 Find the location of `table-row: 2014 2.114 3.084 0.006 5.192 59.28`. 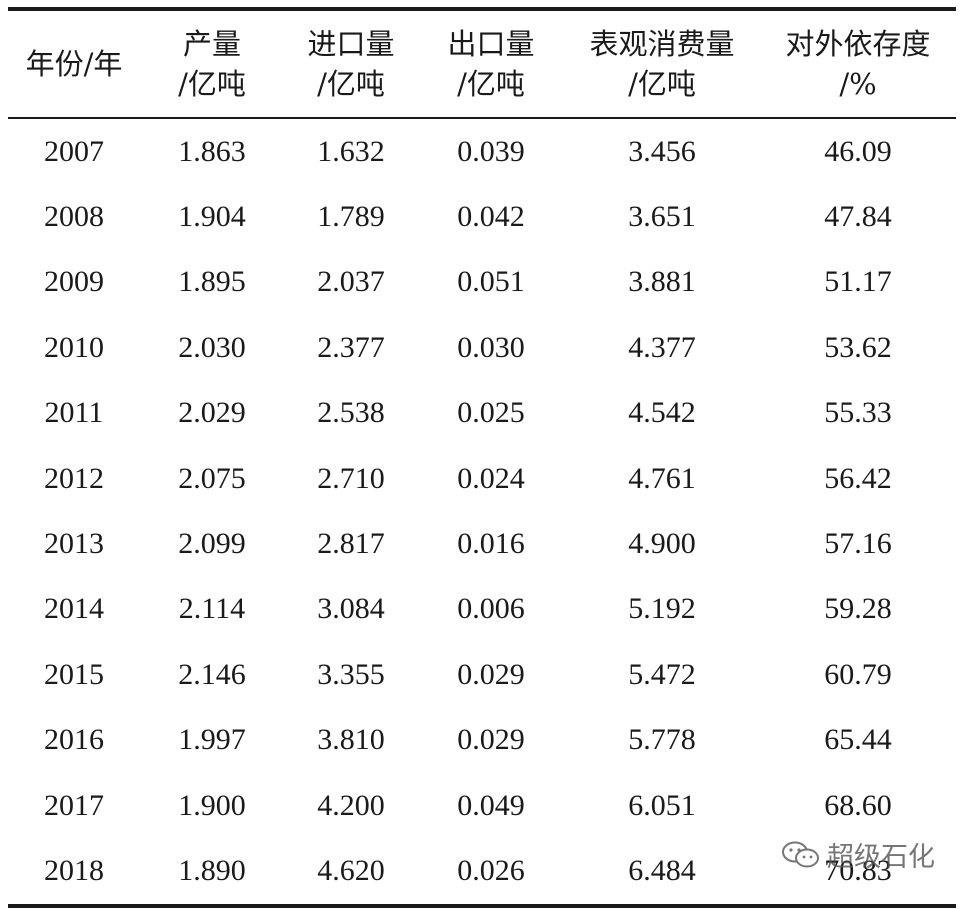

table-row: 2014 2.114 3.084 0.006 5.192 59.28 is located at coordinates (482, 609).